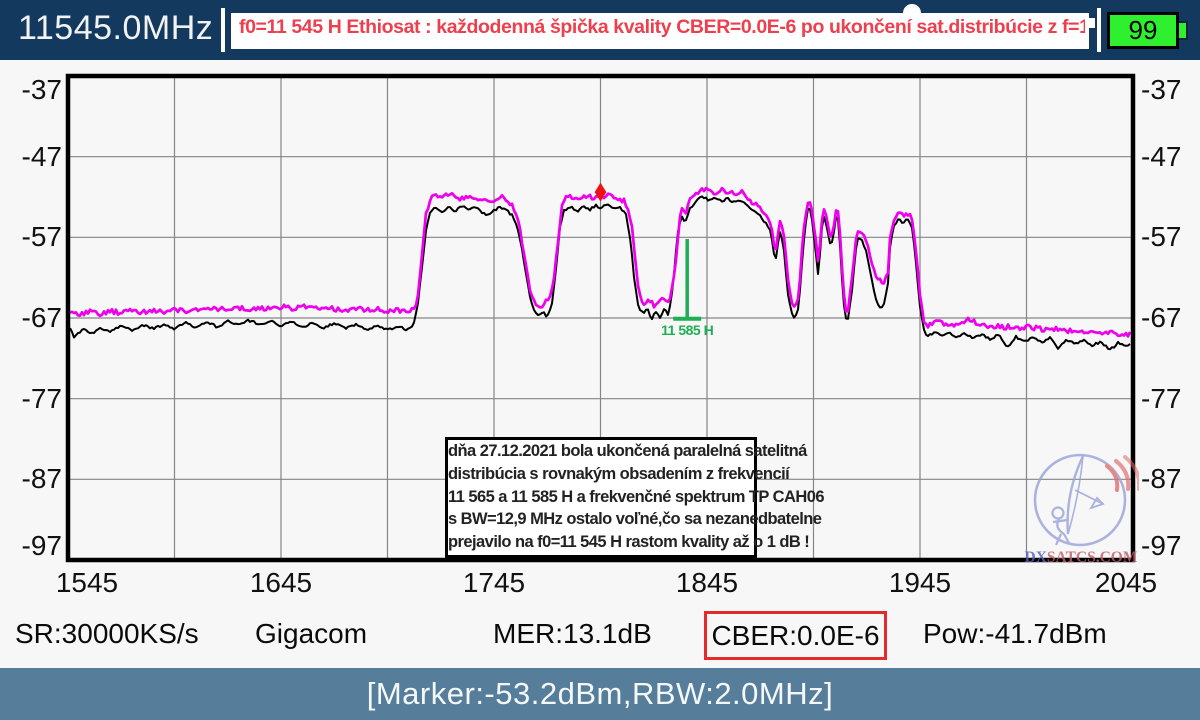  What do you see at coordinates (572, 633) in the screenshot?
I see `mer-readout: MER:13.1dB` at bounding box center [572, 633].